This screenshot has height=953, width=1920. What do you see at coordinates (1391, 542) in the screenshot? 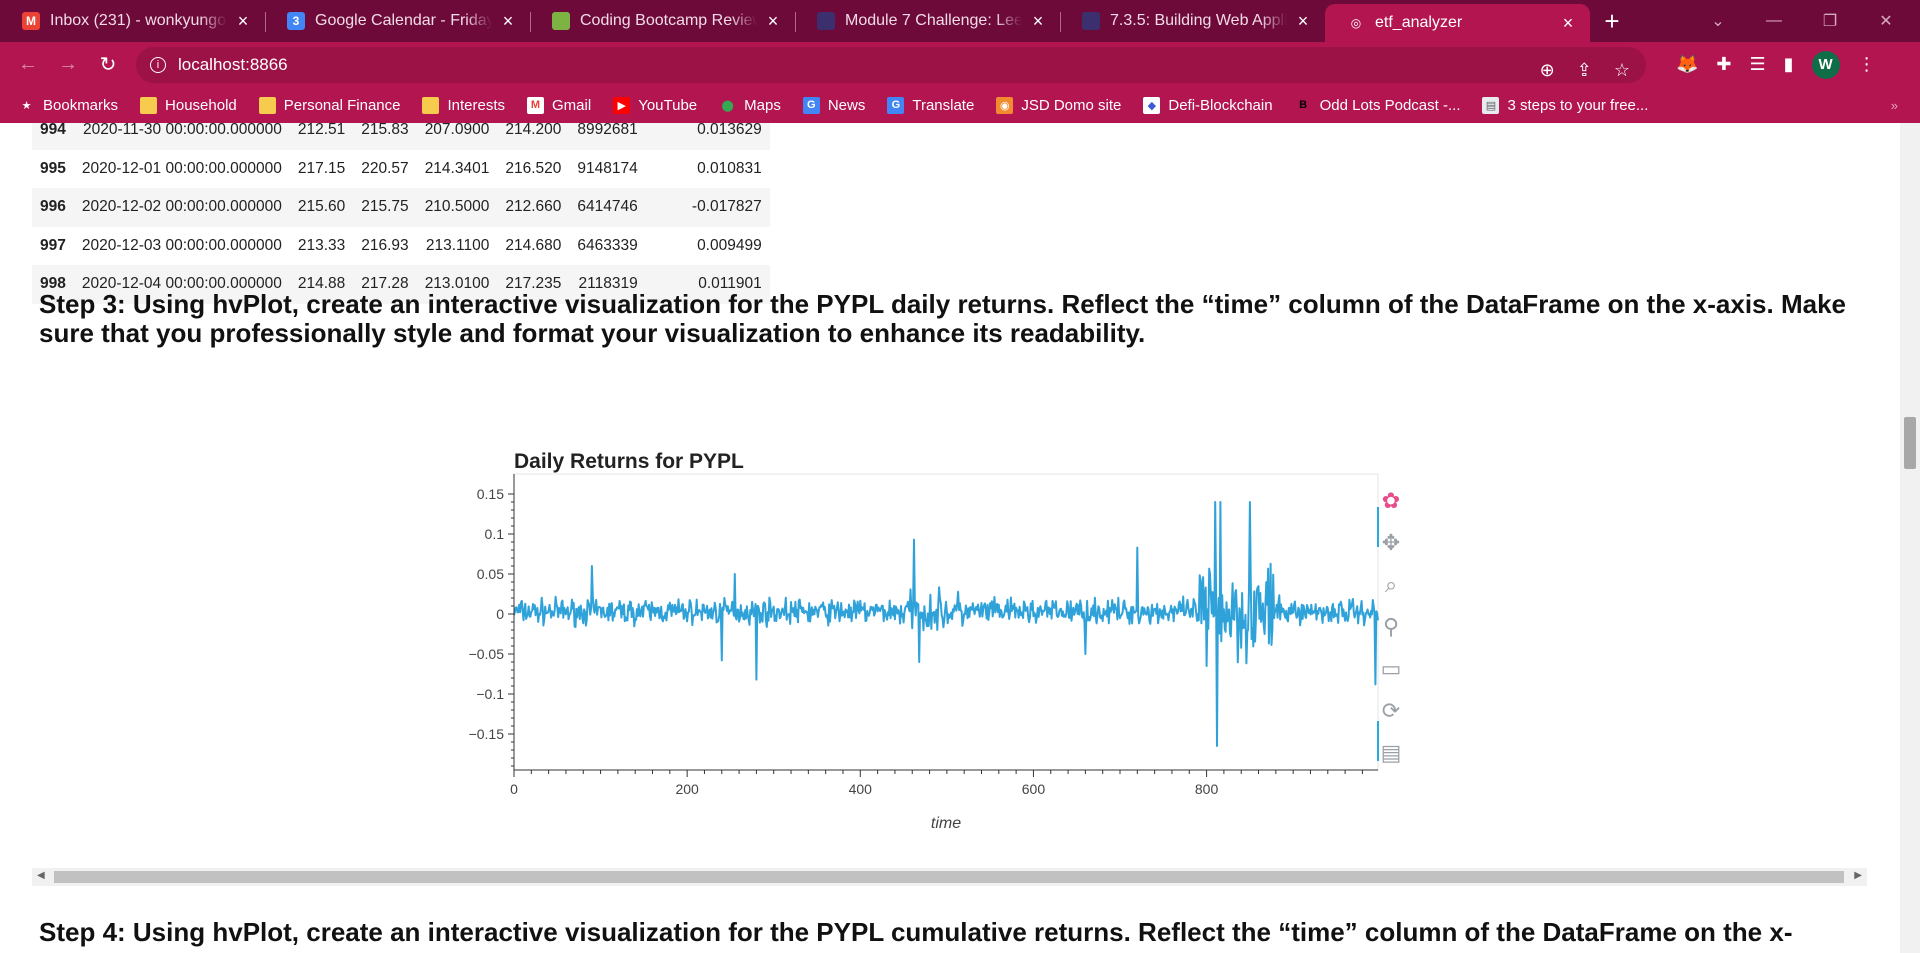
I see `pan-icon: ✥` at bounding box center [1391, 542].